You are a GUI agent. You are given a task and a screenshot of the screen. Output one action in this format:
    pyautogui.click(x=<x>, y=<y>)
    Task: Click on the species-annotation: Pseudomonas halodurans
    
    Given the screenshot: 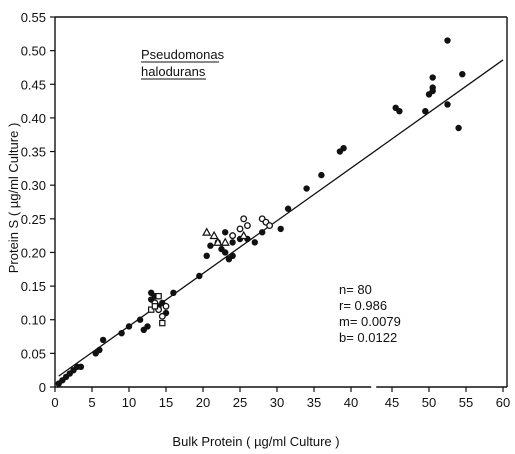 What is the action you would take?
    pyautogui.click(x=183, y=63)
    